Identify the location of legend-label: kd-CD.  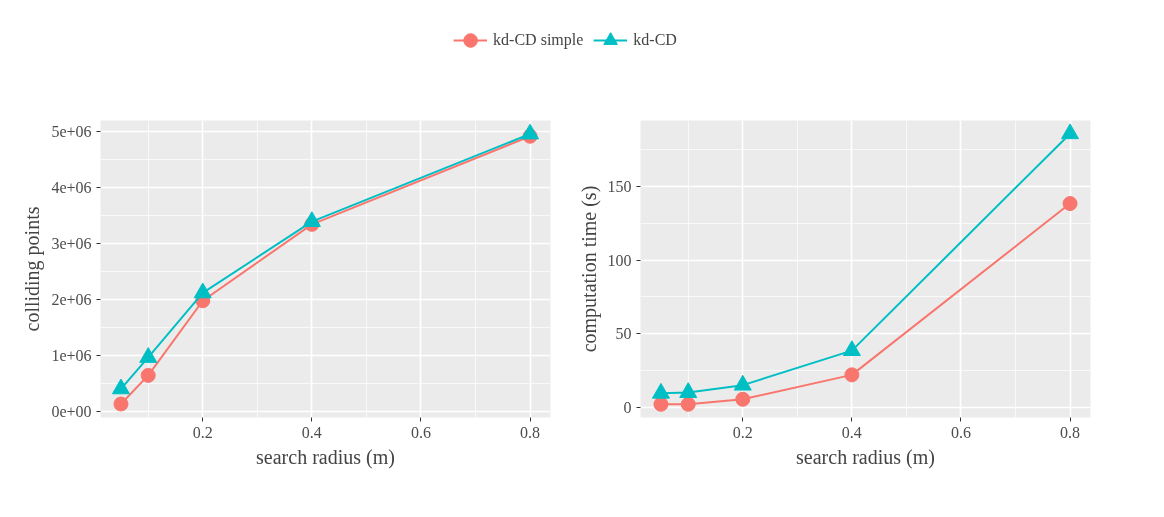
(655, 40).